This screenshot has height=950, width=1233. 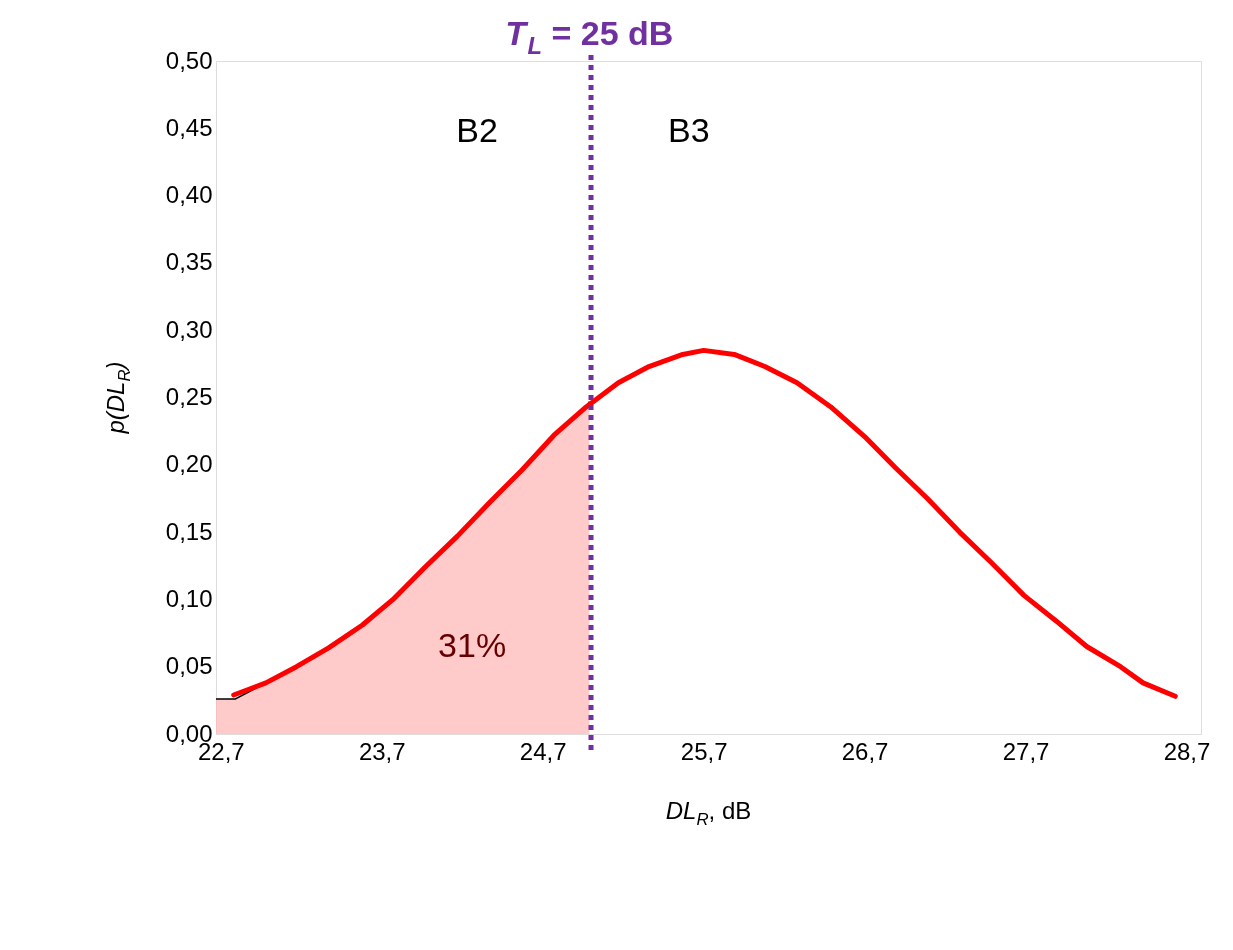 I want to click on y-axis-title: p(DLR), so click(x=118, y=398).